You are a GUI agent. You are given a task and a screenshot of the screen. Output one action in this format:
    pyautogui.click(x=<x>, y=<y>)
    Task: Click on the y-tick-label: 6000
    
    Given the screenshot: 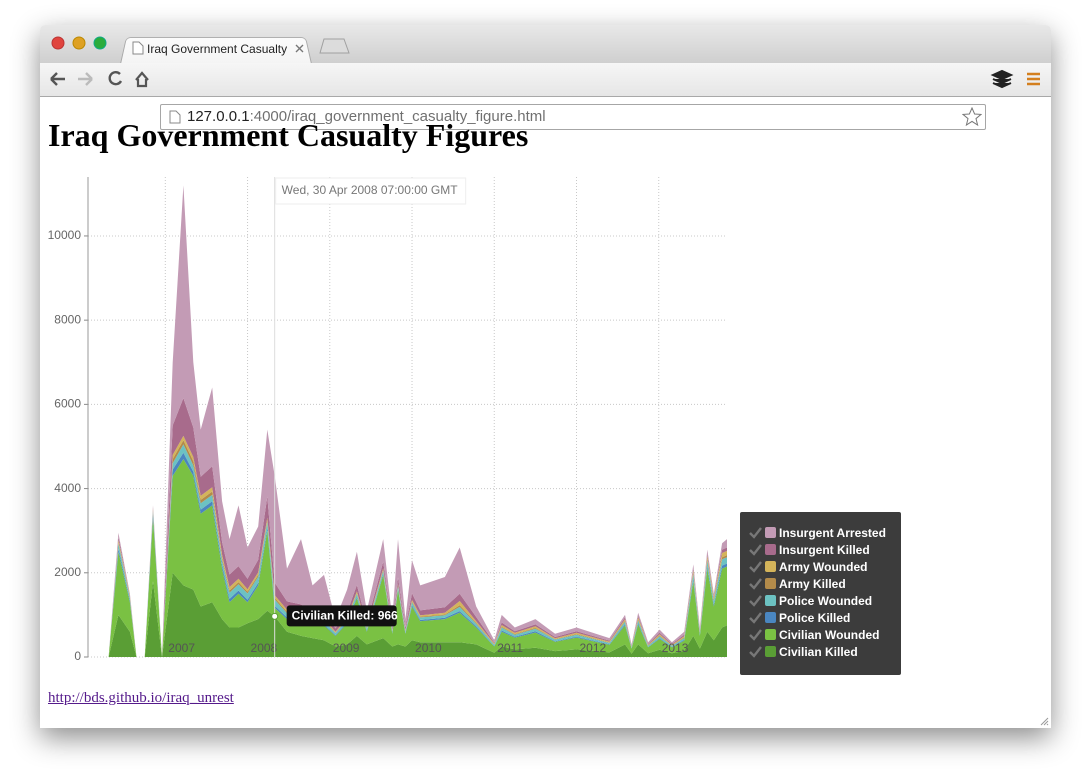 What is the action you would take?
    pyautogui.click(x=67, y=404)
    